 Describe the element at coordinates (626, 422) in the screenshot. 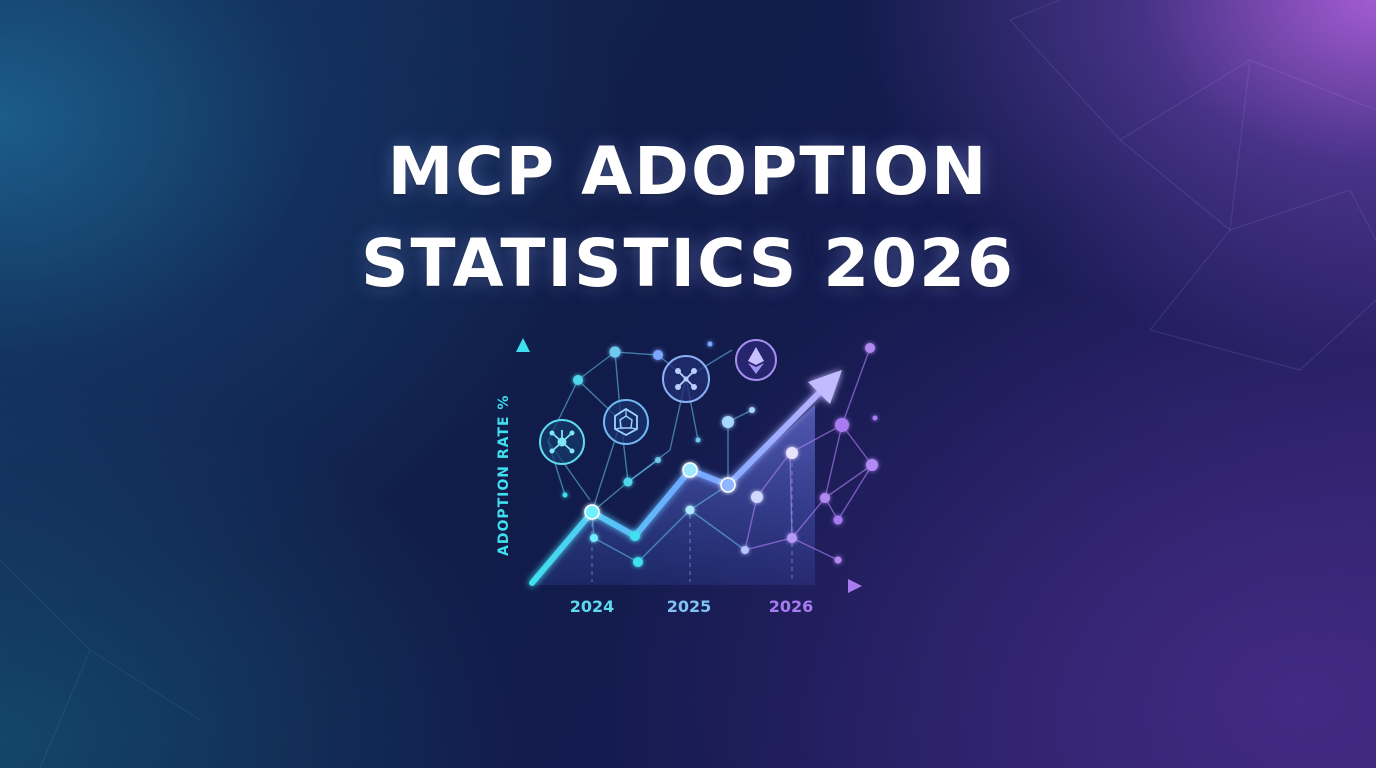

I see `shield-node-icon` at that location.